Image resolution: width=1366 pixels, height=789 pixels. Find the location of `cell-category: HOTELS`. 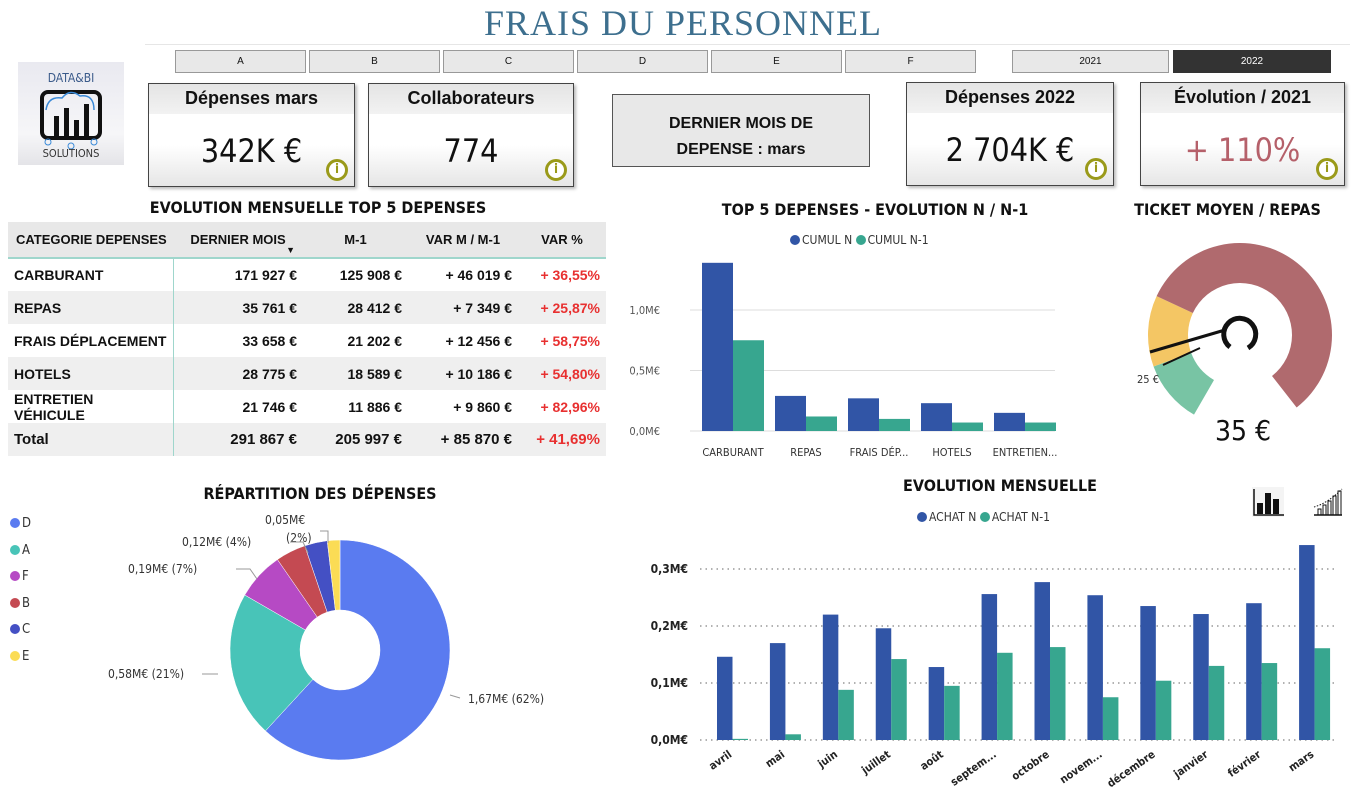

cell-category: HOTELS is located at coordinates (91, 373).